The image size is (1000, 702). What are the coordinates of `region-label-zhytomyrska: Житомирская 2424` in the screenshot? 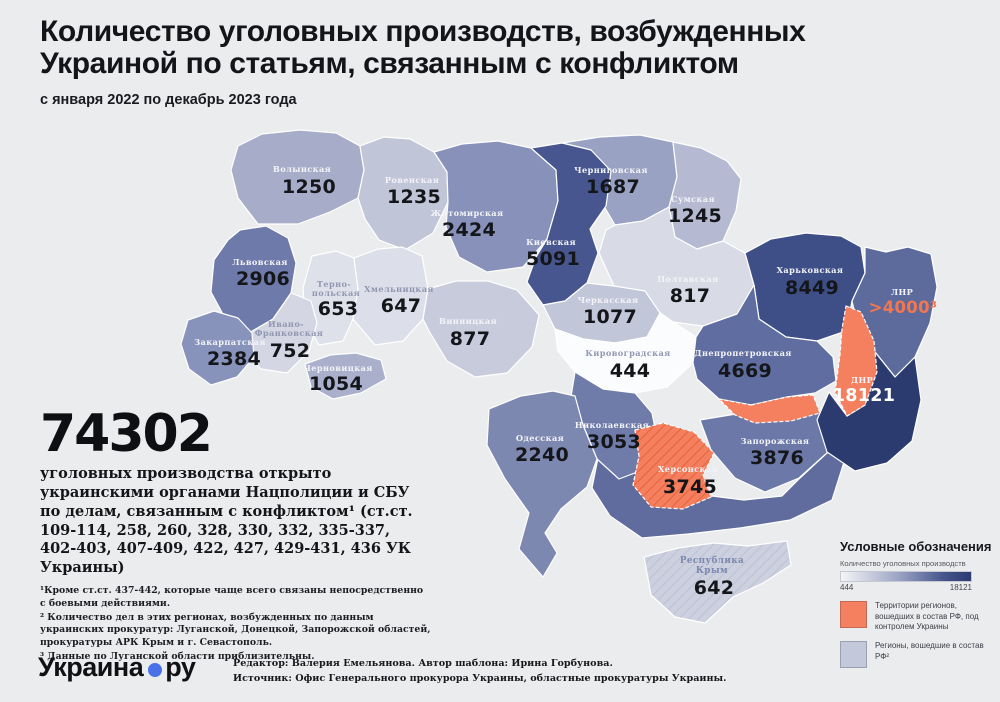 It's located at (467, 224).